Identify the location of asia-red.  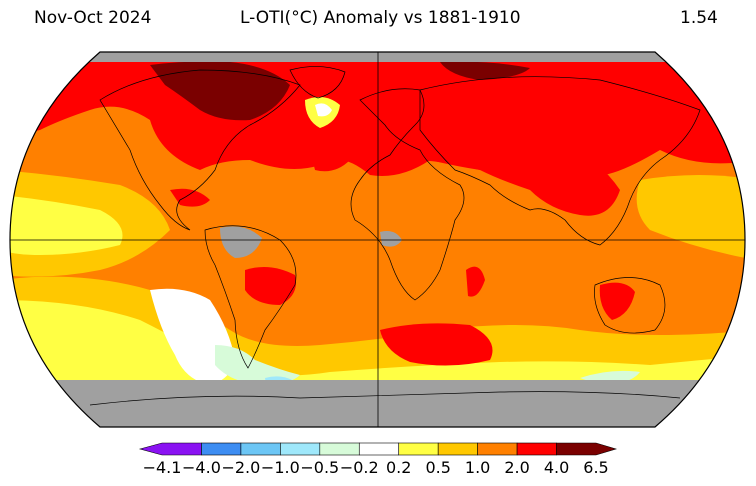
(510, 171).